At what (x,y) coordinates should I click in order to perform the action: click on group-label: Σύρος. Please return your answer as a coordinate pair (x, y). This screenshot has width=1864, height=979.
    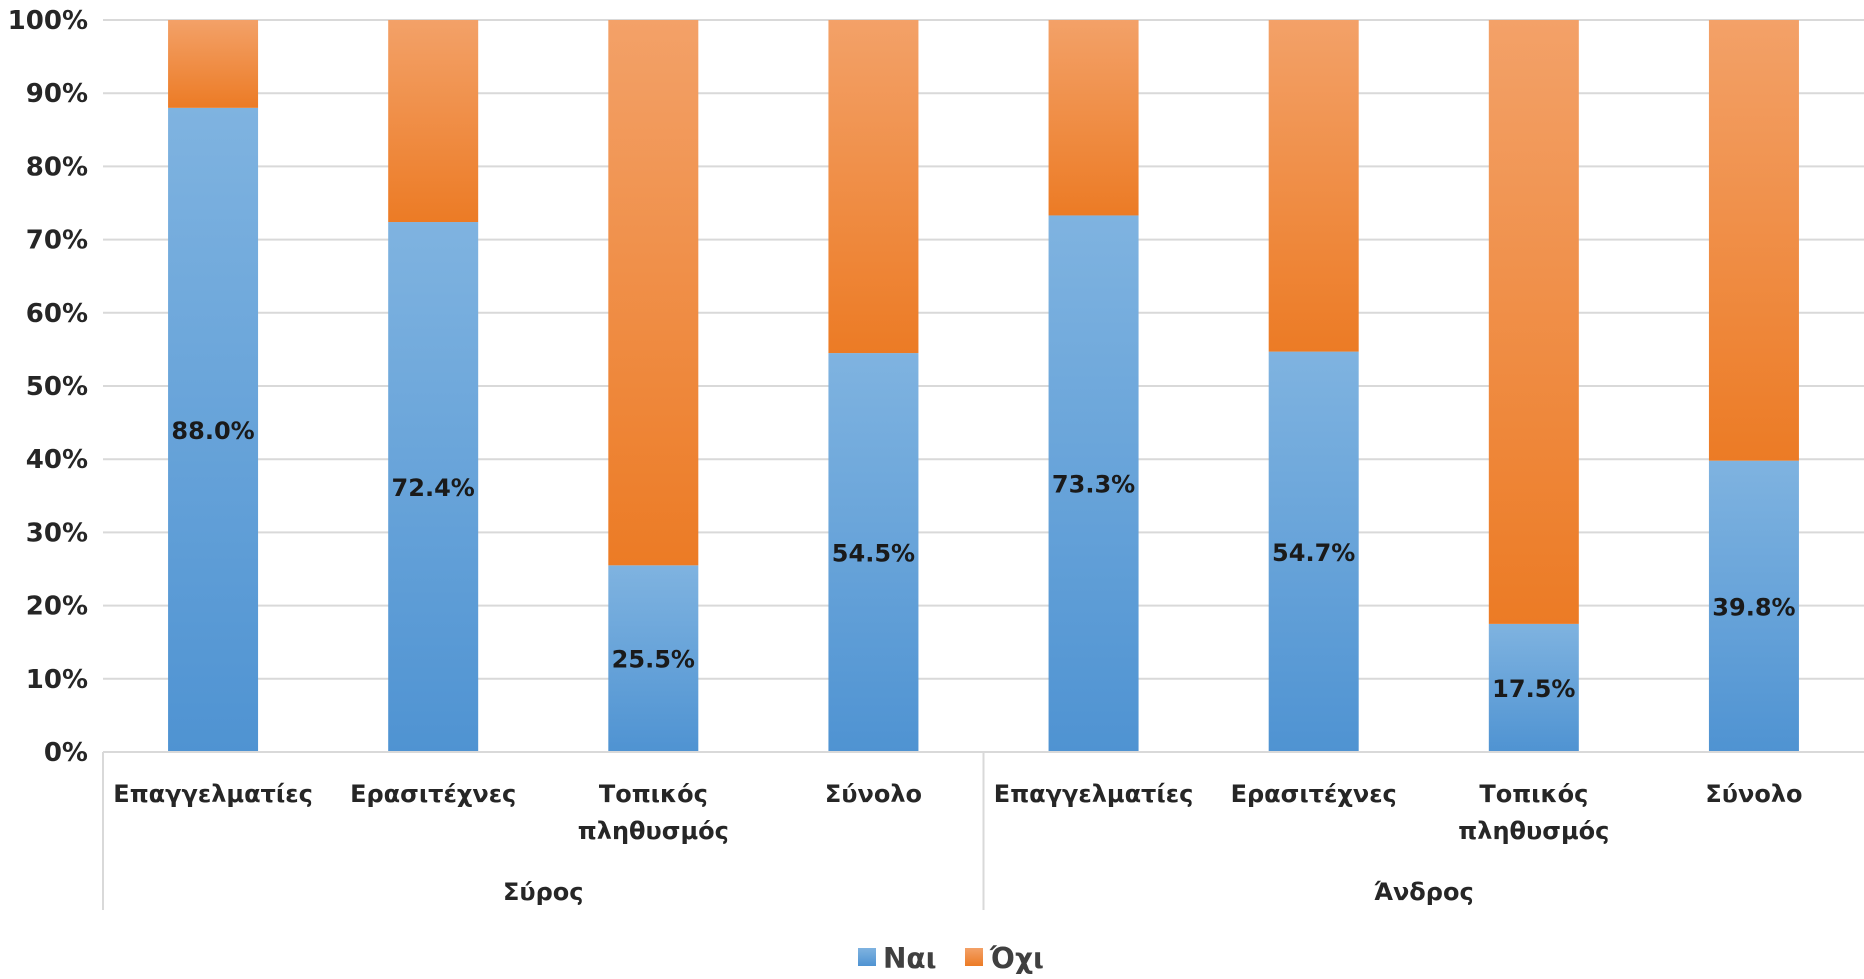
    Looking at the image, I should click on (543, 892).